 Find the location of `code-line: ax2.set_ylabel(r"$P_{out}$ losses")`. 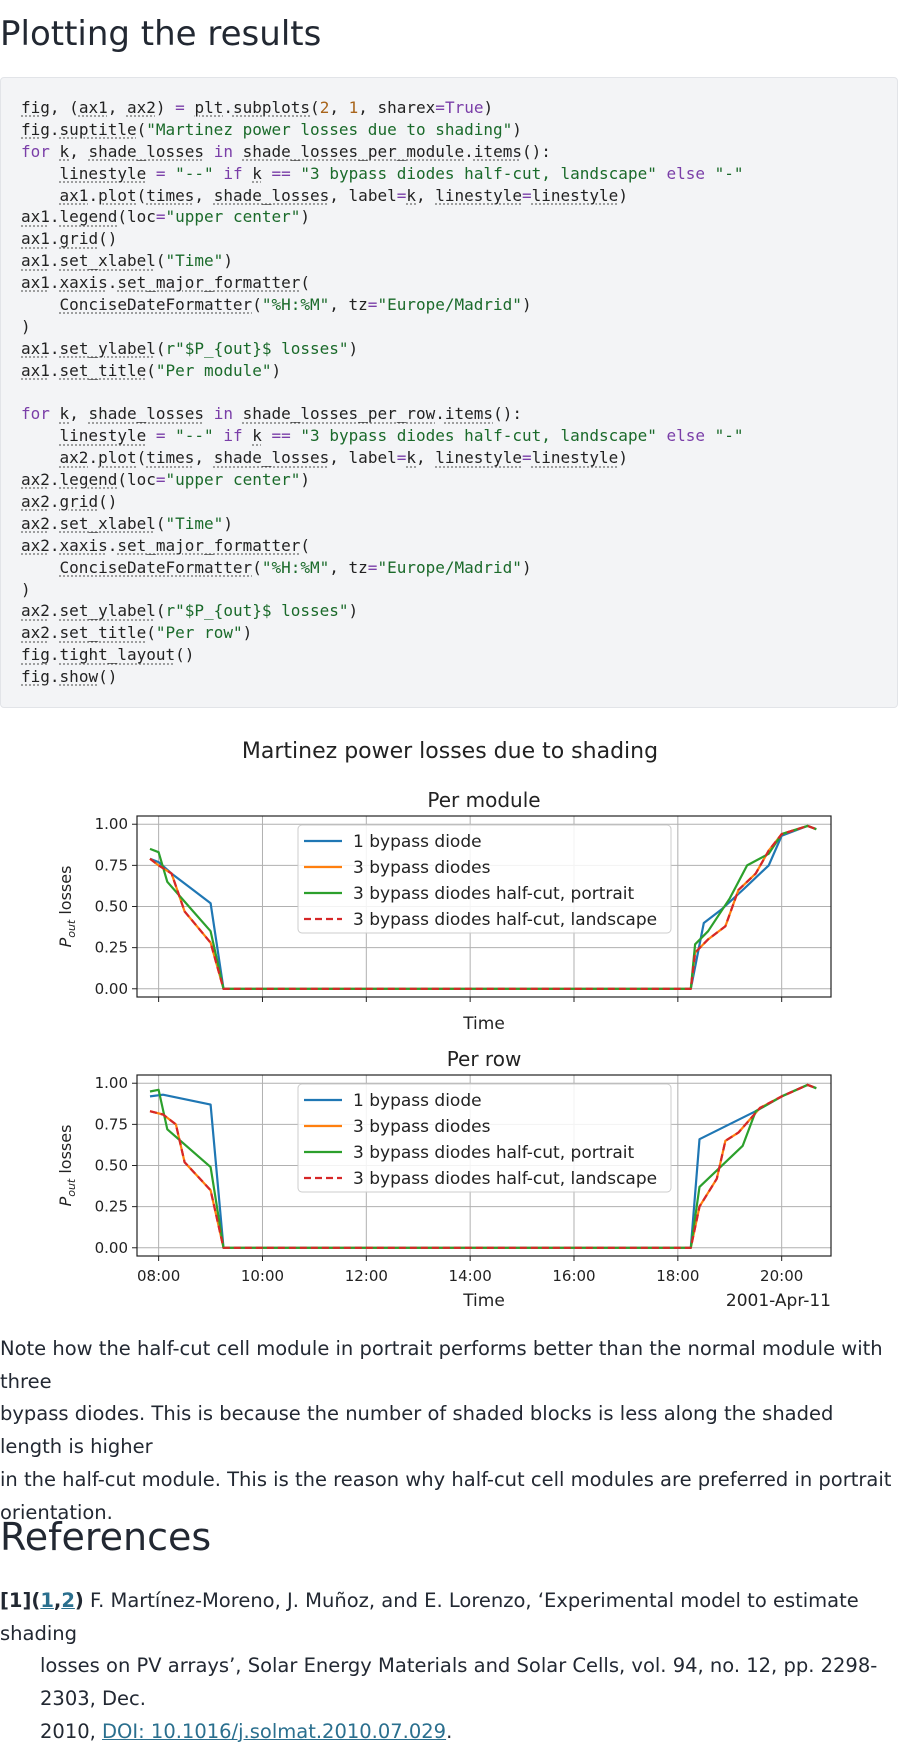

code-line: ax2.set_ylabel(r"$P_{out}$ losses") is located at coordinates (190, 611).